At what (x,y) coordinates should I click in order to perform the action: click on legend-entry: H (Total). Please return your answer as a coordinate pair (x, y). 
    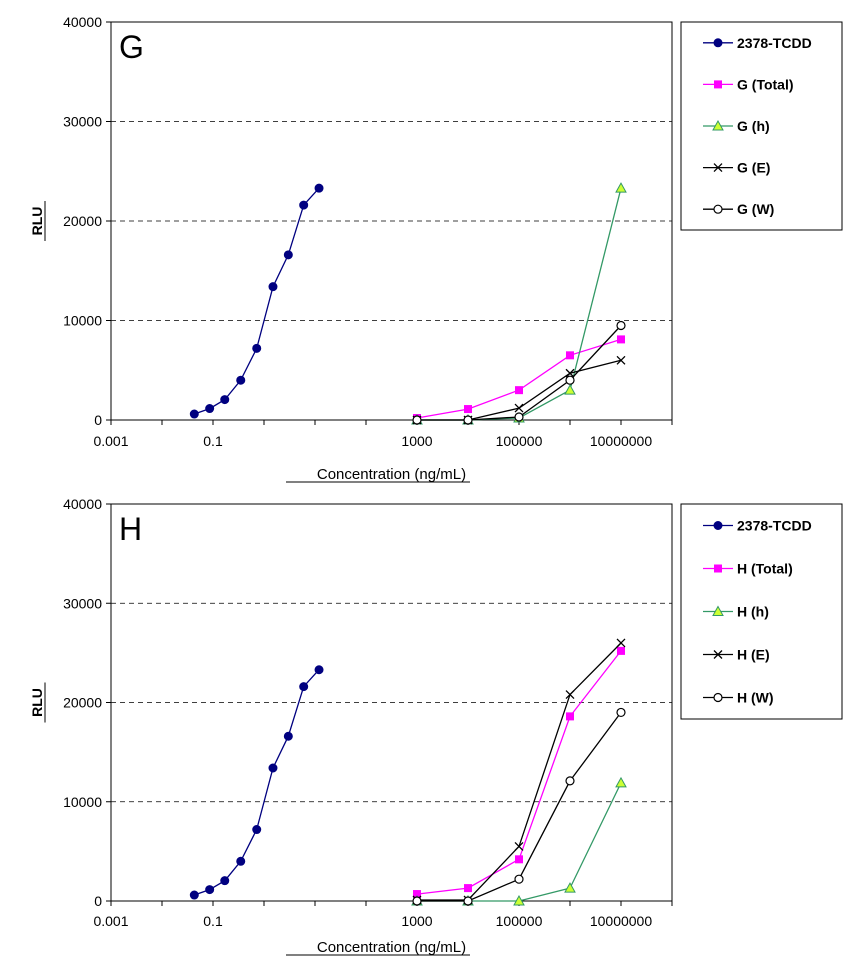
    Looking at the image, I should click on (748, 569).